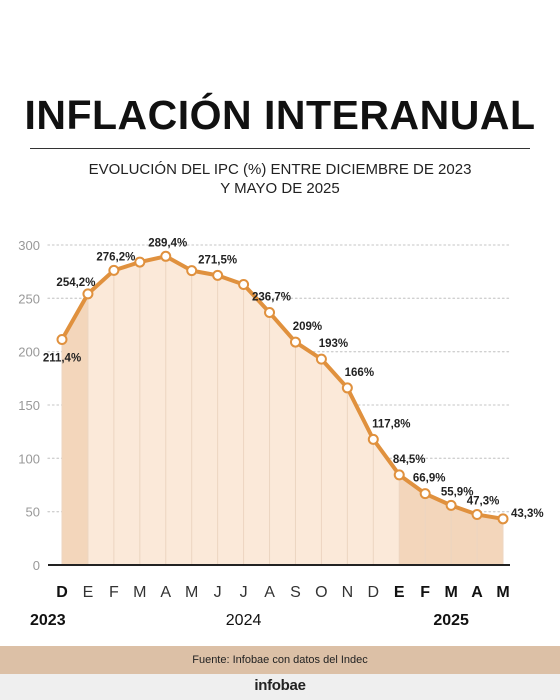 This screenshot has height=700, width=560. I want to click on y-tick-label: 250, so click(29, 298).